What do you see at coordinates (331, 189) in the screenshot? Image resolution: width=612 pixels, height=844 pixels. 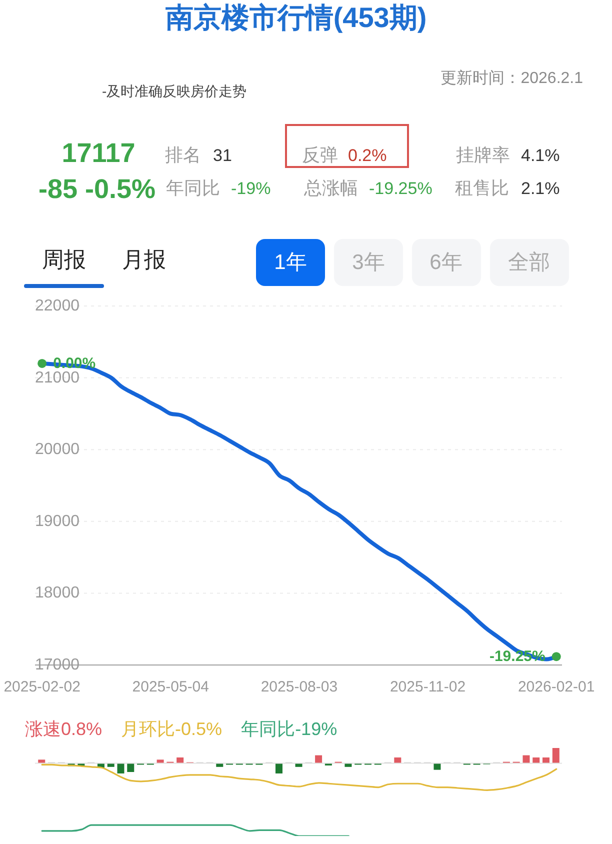 I see `text: 总涨幅` at bounding box center [331, 189].